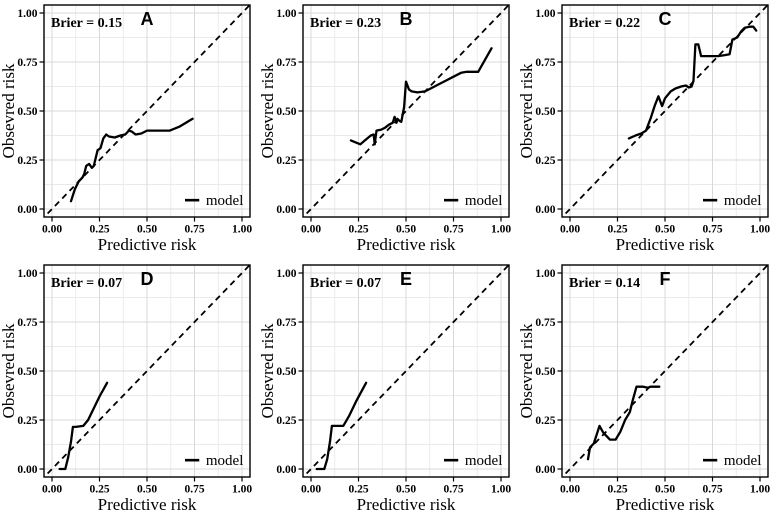 Image resolution: width=777 pixels, height=519 pixels. I want to click on brier-annotation: Brier = 0.23, so click(345, 23).